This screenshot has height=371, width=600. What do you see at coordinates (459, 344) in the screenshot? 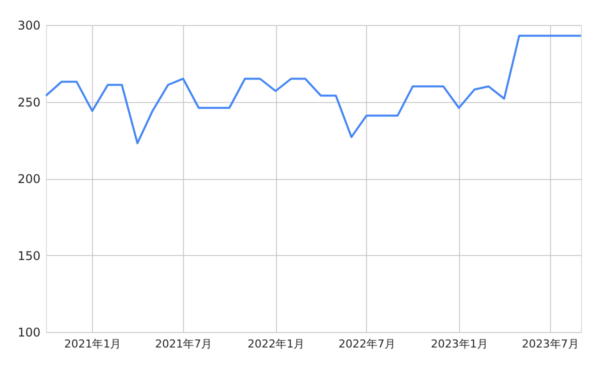
I see `x-tick-label: 2023年1月` at bounding box center [459, 344].